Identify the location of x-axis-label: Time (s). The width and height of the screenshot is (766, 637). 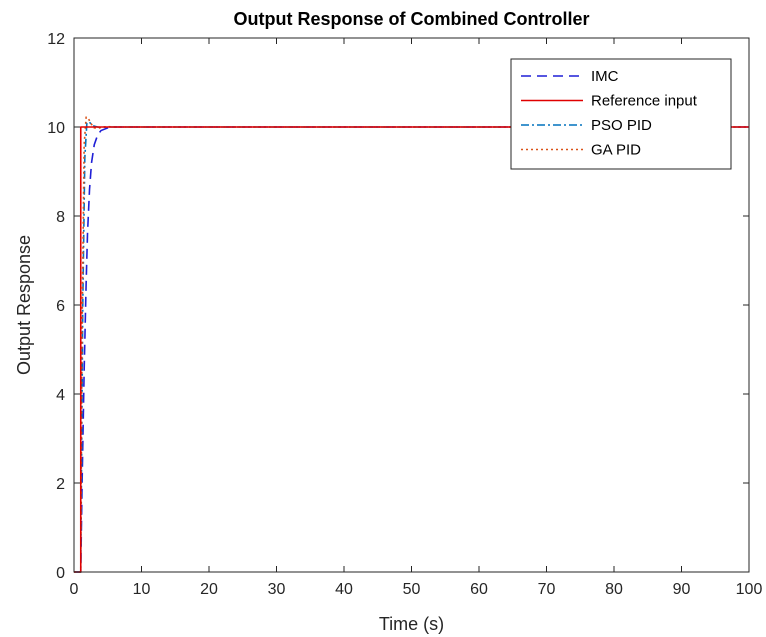
(411, 624).